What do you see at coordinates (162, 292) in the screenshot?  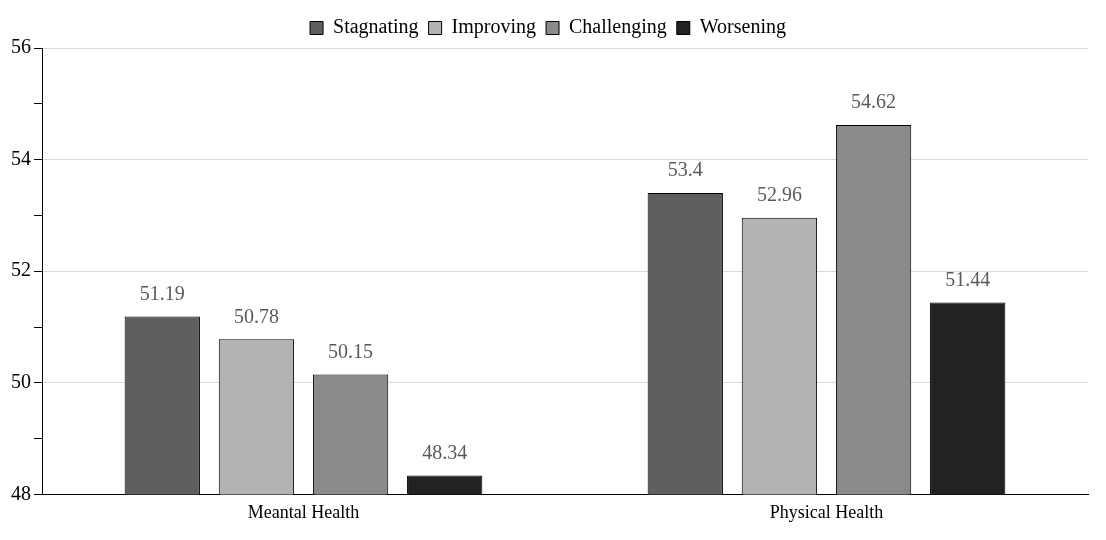 I see `data-label: 51.19` at bounding box center [162, 292].